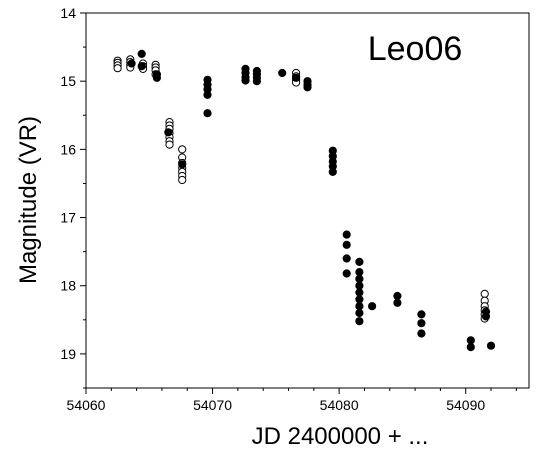 Image resolution: width=541 pixels, height=452 pixels. Describe the element at coordinates (68, 13) in the screenshot. I see `y-tick-label: 14` at that location.